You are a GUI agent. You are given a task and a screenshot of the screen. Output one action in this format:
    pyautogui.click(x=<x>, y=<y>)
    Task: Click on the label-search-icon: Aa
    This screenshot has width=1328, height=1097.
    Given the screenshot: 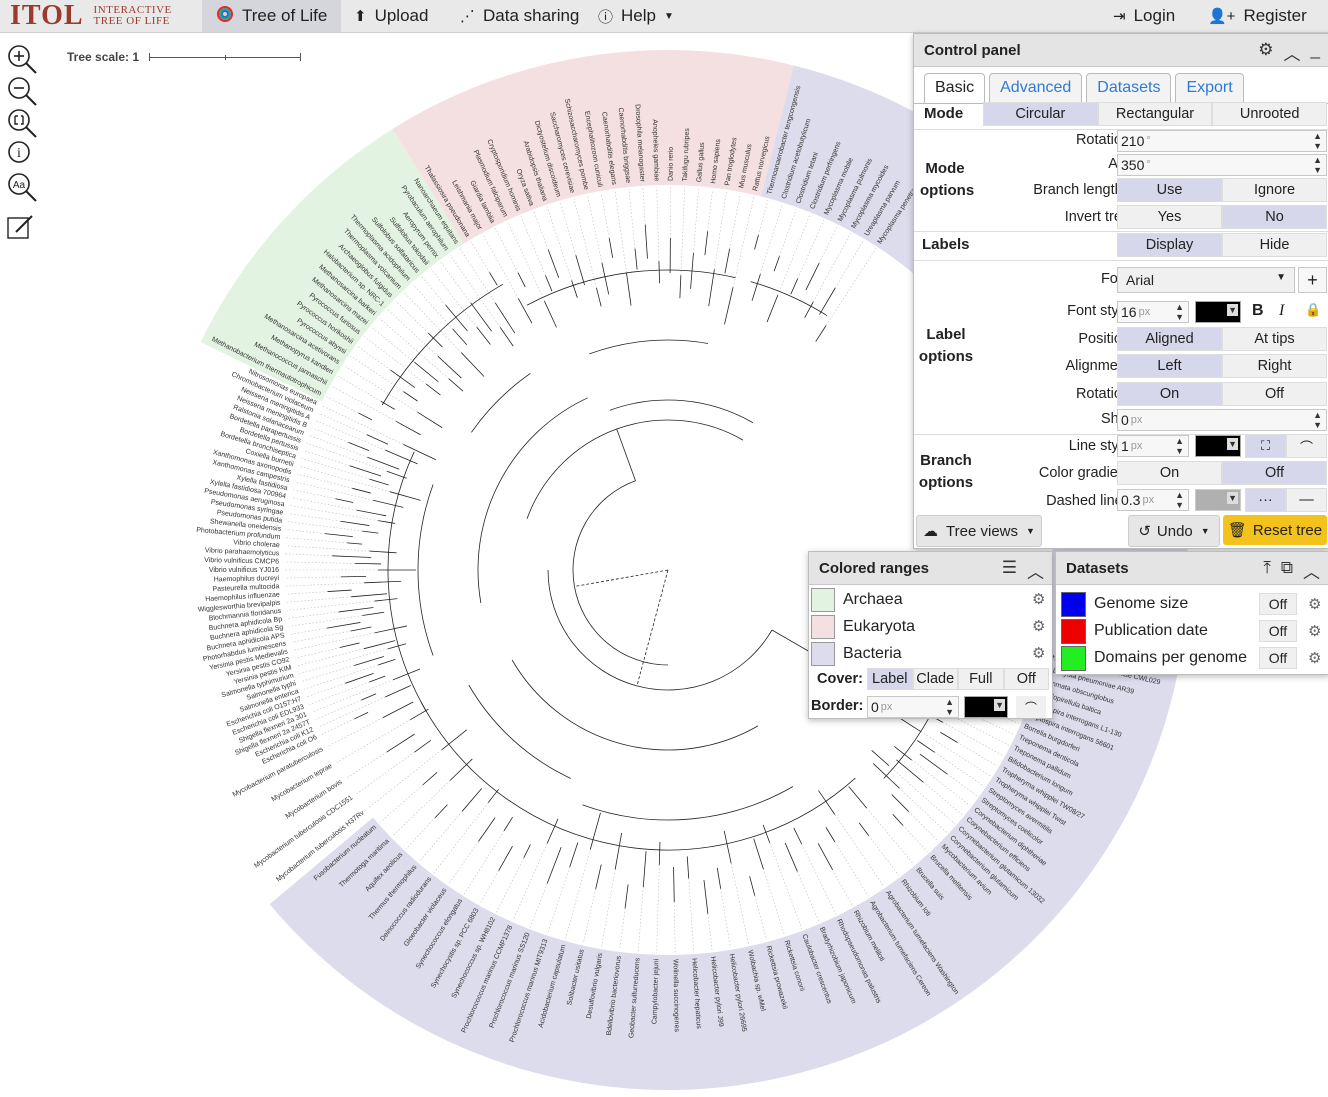 What is the action you would take?
    pyautogui.click(x=22, y=186)
    